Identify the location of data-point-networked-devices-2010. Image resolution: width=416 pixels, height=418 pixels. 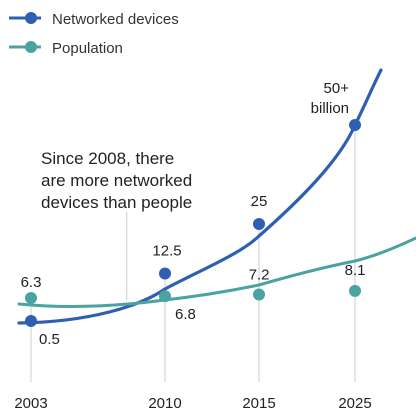
(165, 273).